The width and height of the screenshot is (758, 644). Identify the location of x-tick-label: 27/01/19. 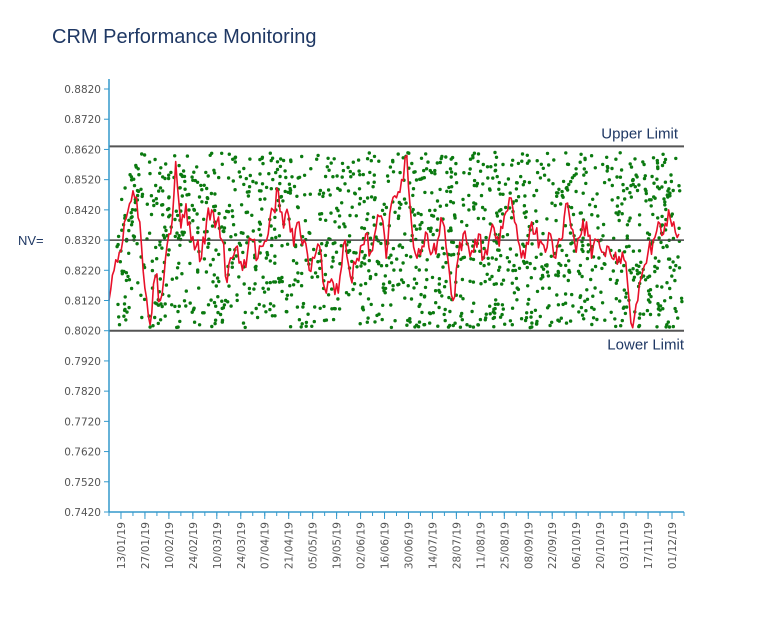
(146, 545).